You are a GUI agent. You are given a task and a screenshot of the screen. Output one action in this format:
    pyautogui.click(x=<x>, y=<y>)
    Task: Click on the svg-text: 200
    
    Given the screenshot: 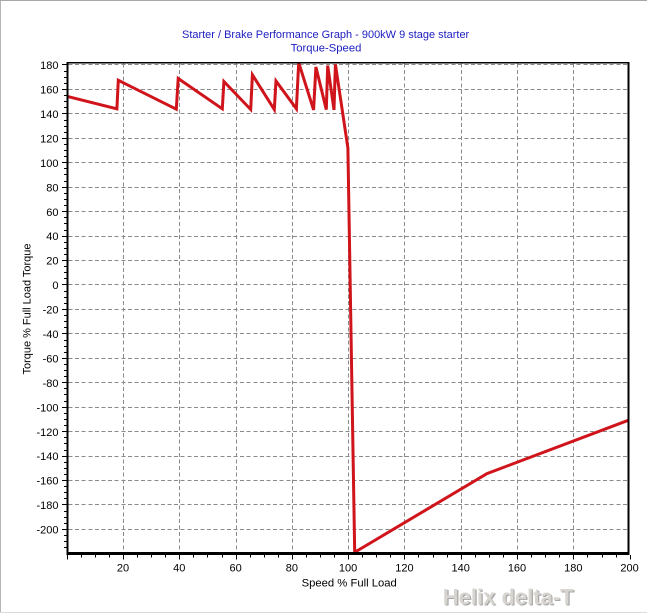 What is the action you would take?
    pyautogui.click(x=629, y=569)
    